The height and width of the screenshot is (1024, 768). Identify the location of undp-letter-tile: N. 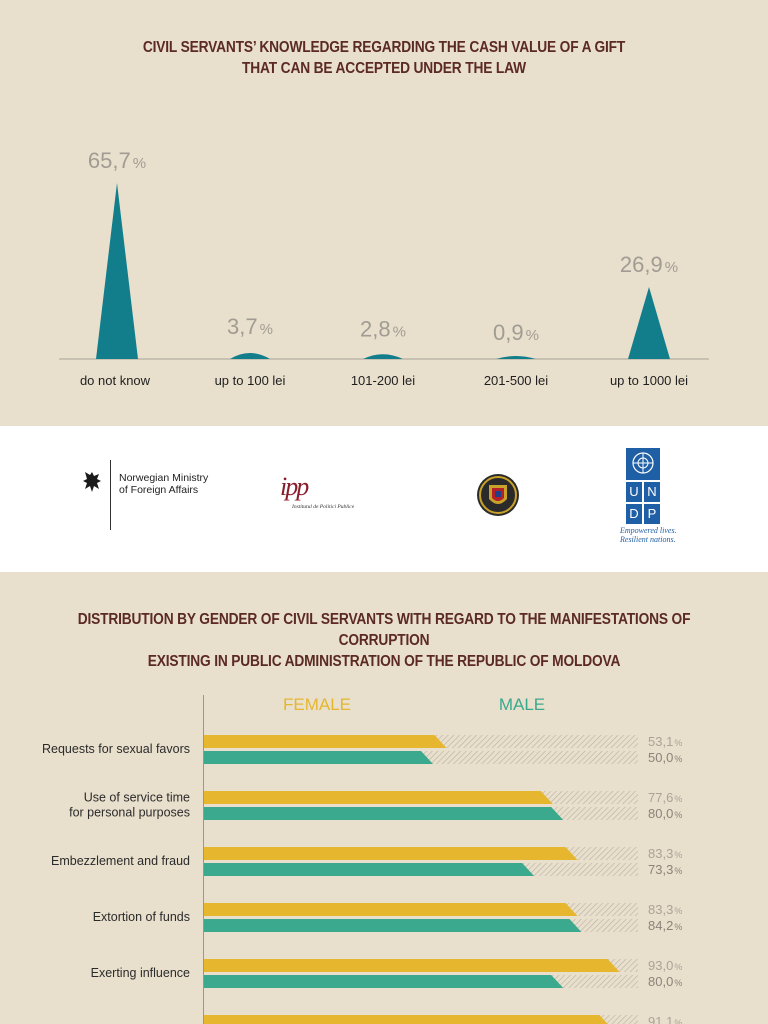
(652, 492).